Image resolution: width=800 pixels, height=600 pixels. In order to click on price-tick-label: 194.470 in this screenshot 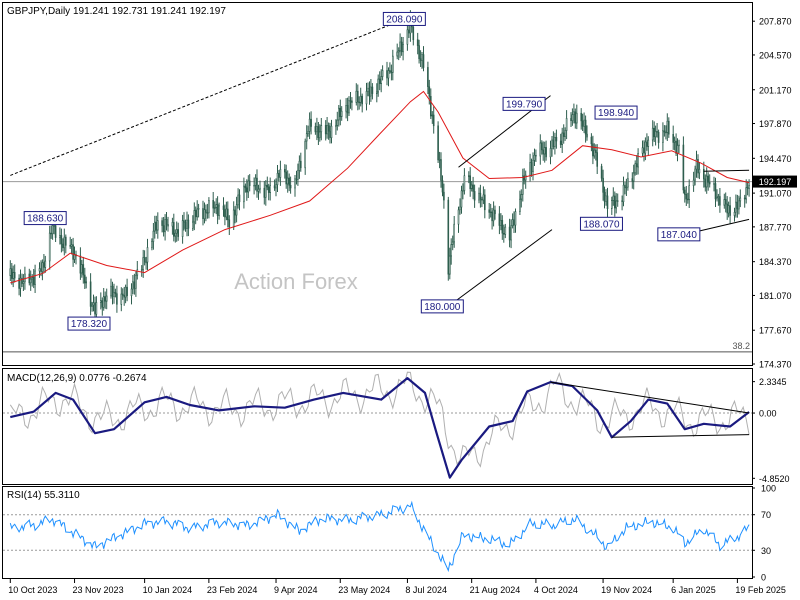, I will do `click(775, 159)`.